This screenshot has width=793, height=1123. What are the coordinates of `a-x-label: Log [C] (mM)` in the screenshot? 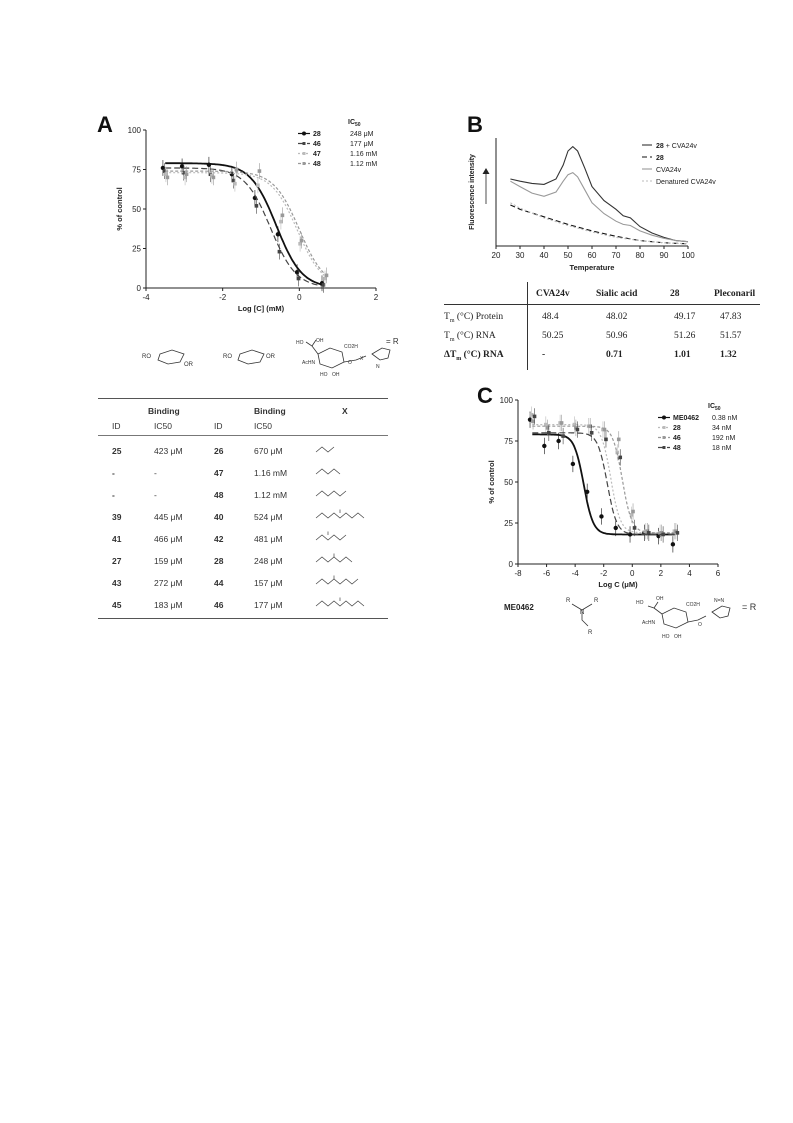 It's located at (261, 308).